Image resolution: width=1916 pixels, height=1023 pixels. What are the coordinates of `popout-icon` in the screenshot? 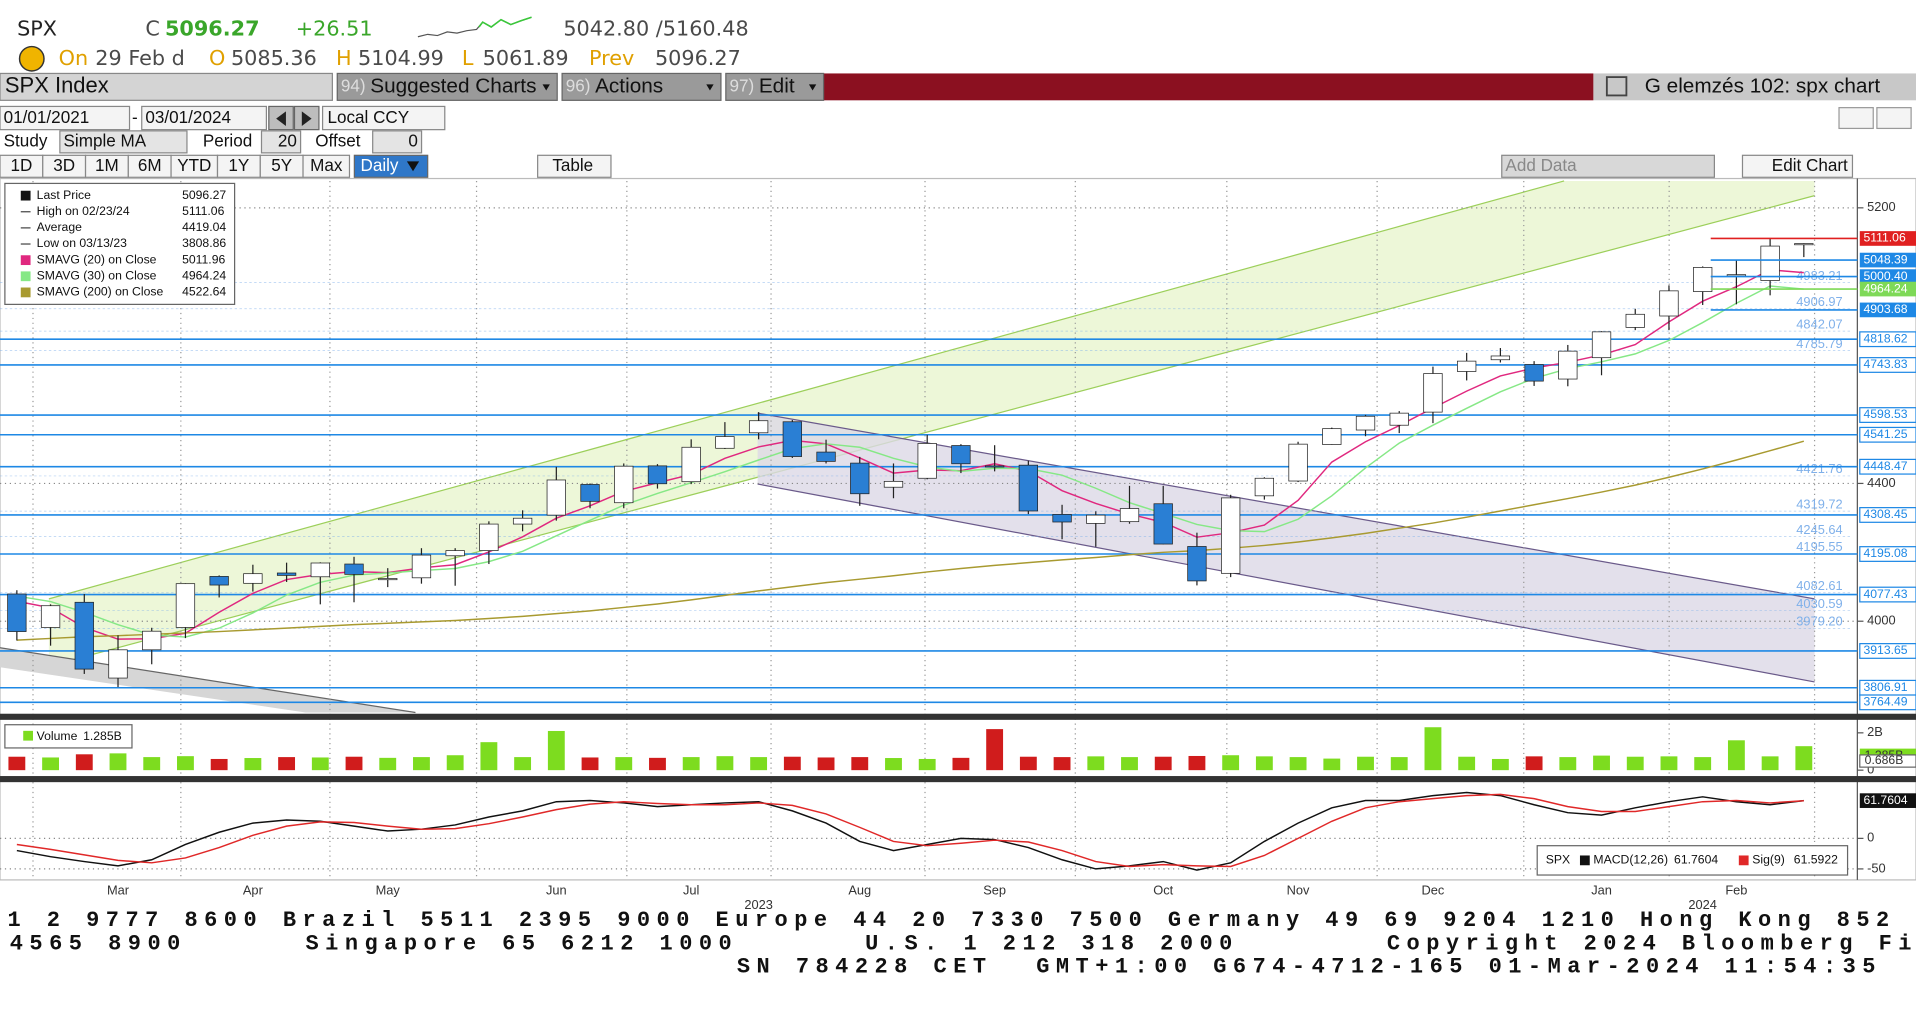 It's located at (1616, 86).